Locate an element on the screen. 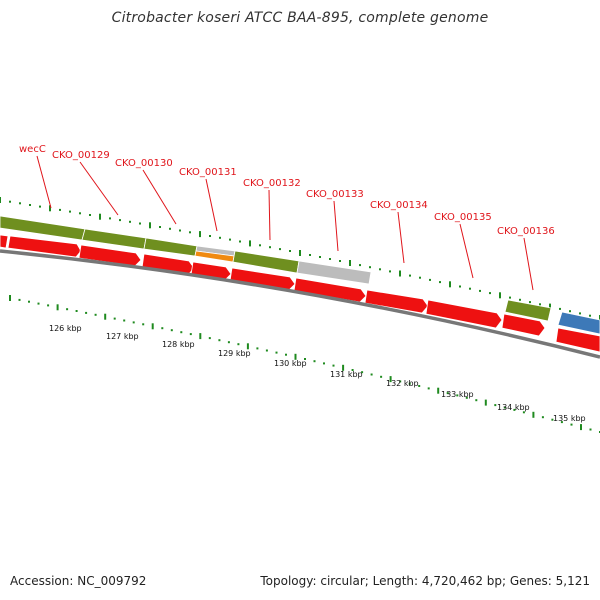  gene-label-wecC: wecC is located at coordinates (32, 149).